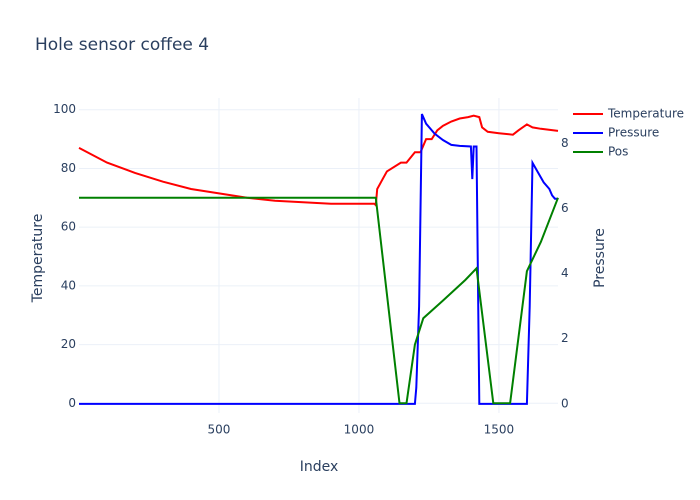 The height and width of the screenshot is (500, 700). Describe the element at coordinates (68, 344) in the screenshot. I see `y-tick-label: 20` at that location.